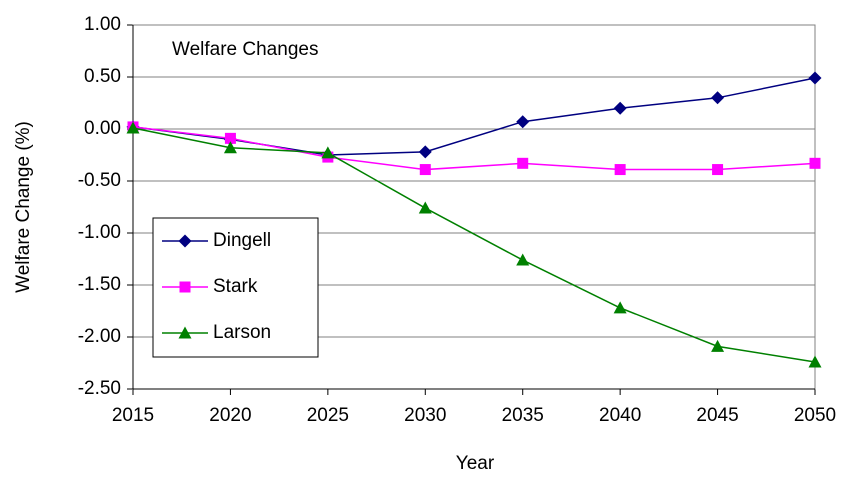 Image resolution: width=845 pixels, height=477 pixels. Describe the element at coordinates (425, 415) in the screenshot. I see `x-tick-label: 2030` at that location.